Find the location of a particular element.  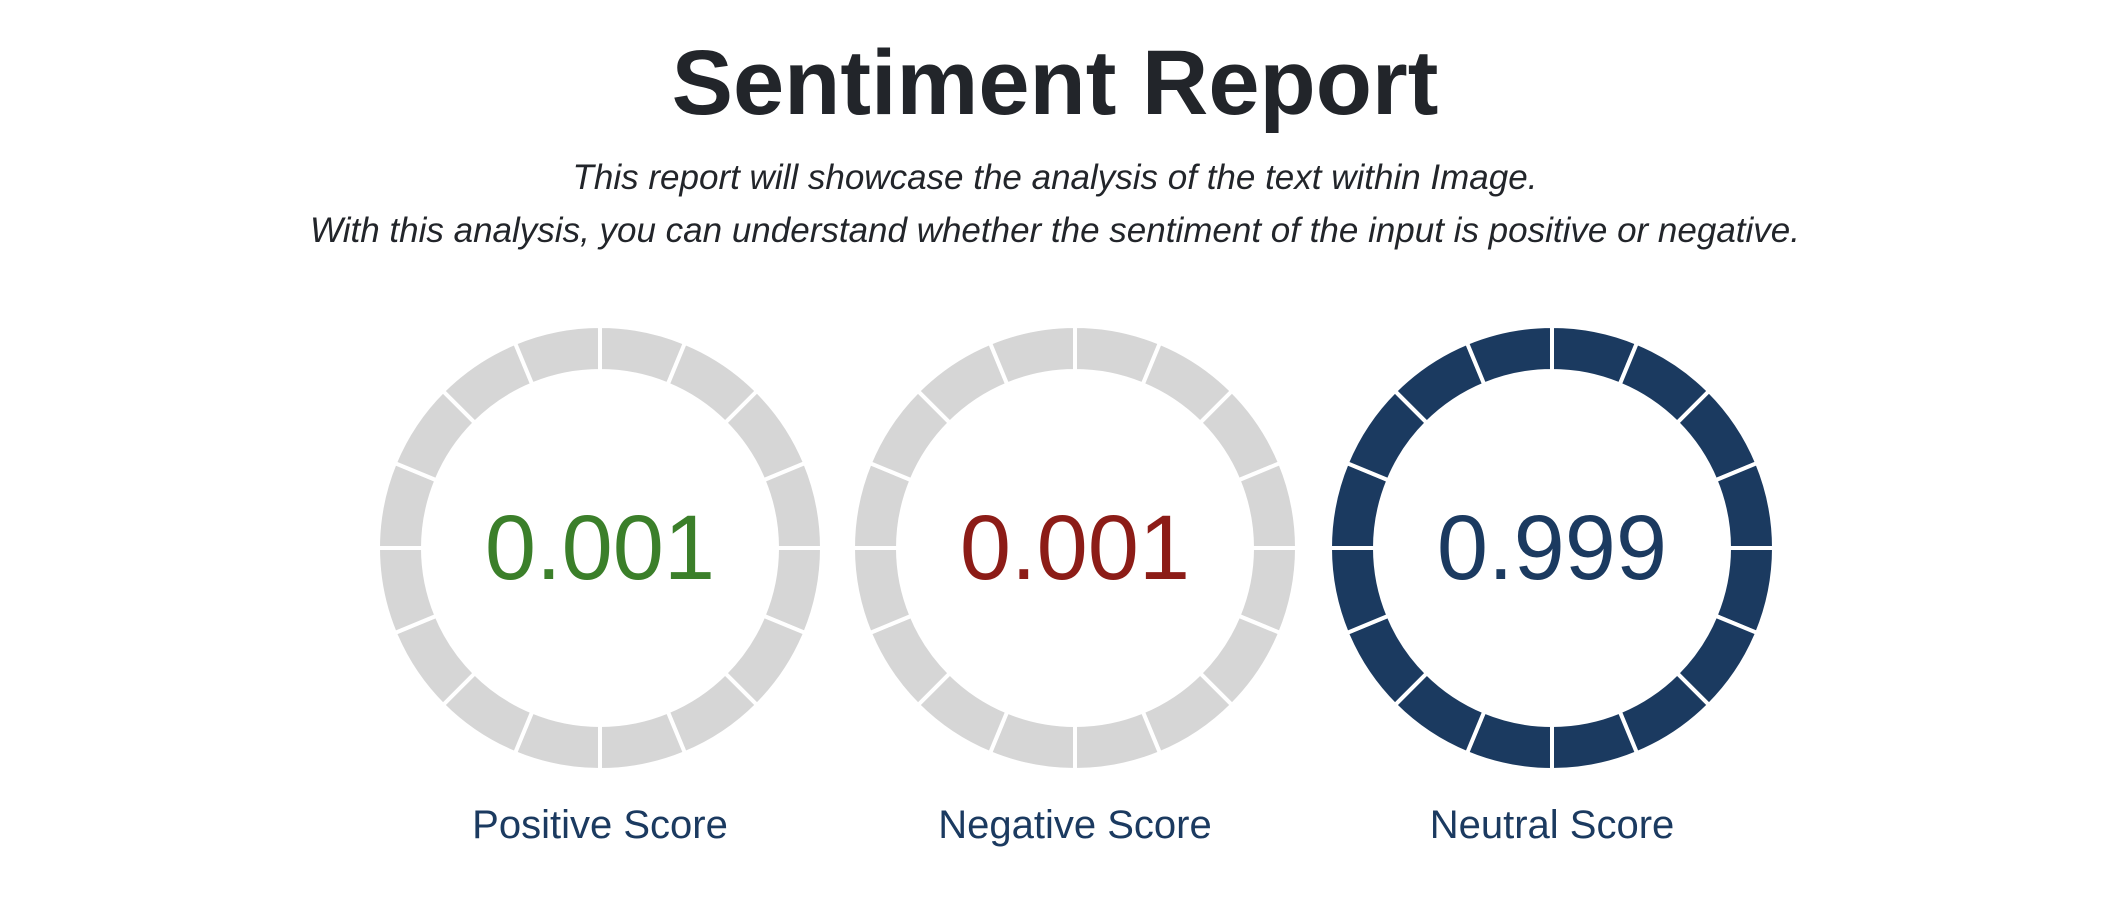

positive-score-value: 0.001 is located at coordinates (600, 548).